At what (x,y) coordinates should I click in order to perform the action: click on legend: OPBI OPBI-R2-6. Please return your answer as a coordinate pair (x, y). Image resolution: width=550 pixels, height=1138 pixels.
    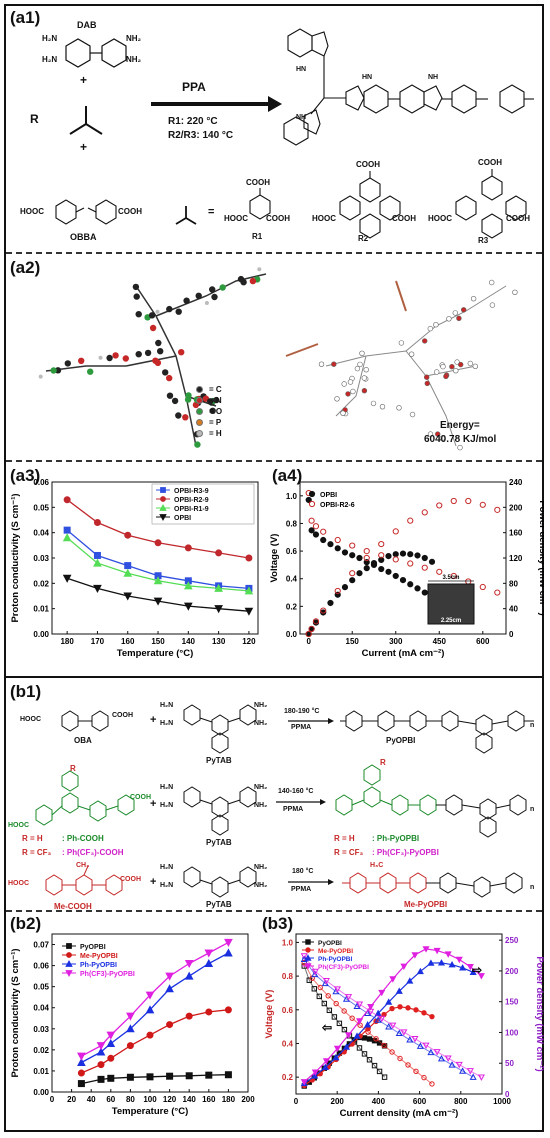
    Looking at the image, I should click on (331, 499).